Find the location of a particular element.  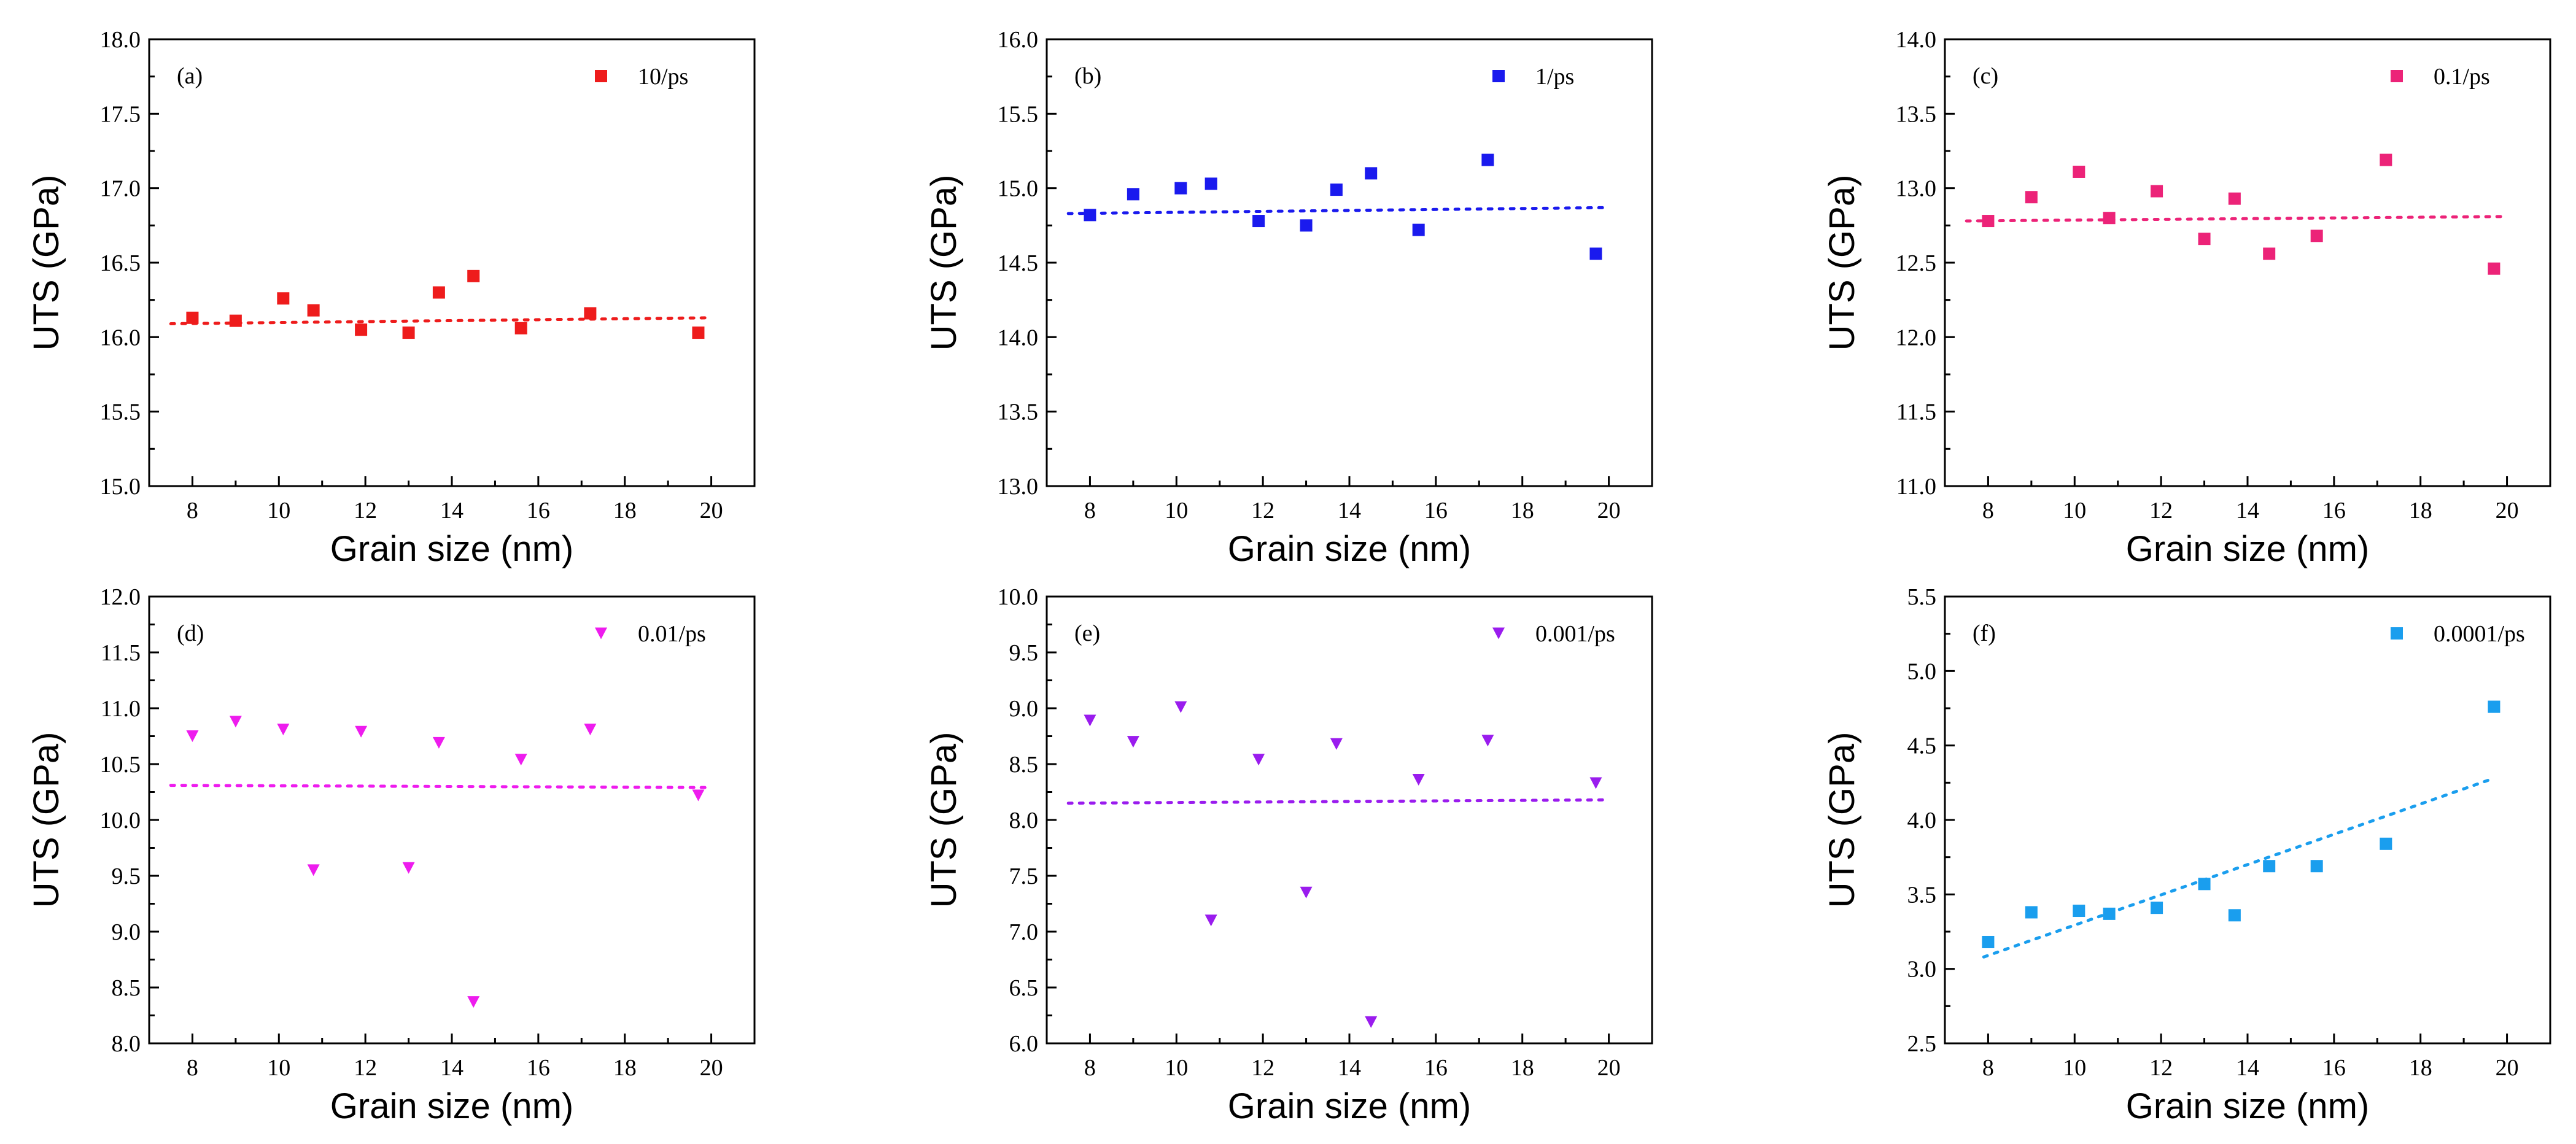

y-tick-label: 6.0 is located at coordinates (1024, 1044).